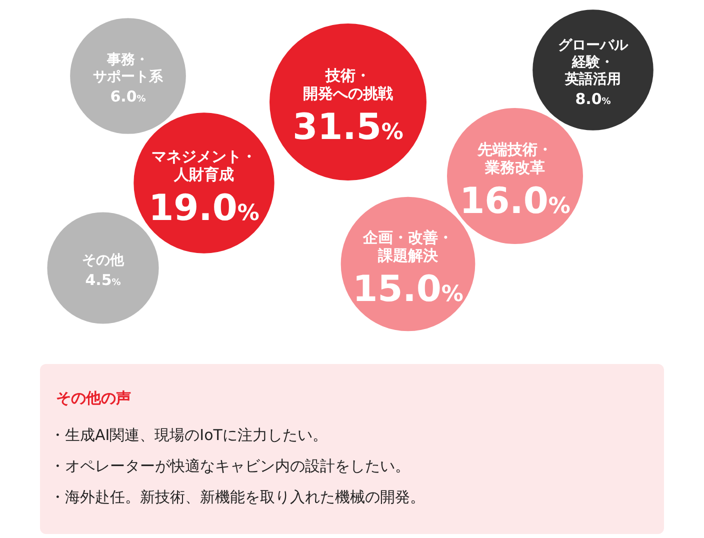 This screenshot has width=704, height=538. Describe the element at coordinates (189, 435) in the screenshot. I see `text: ・生成AI関連、現場のIoTに注力したい。` at that location.